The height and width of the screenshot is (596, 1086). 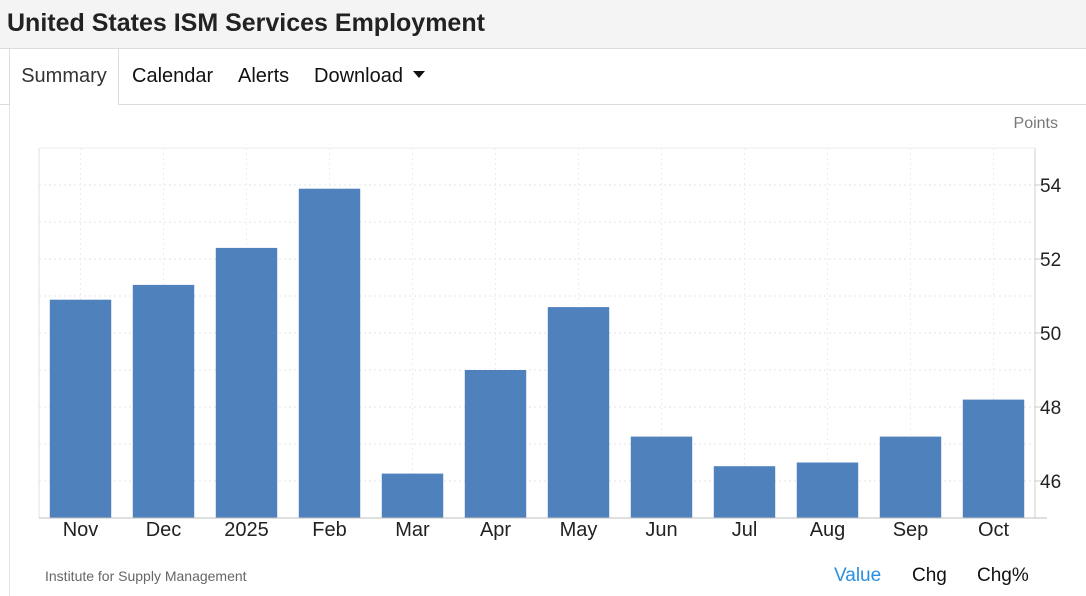 What do you see at coordinates (578, 412) in the screenshot?
I see `bar-may` at bounding box center [578, 412].